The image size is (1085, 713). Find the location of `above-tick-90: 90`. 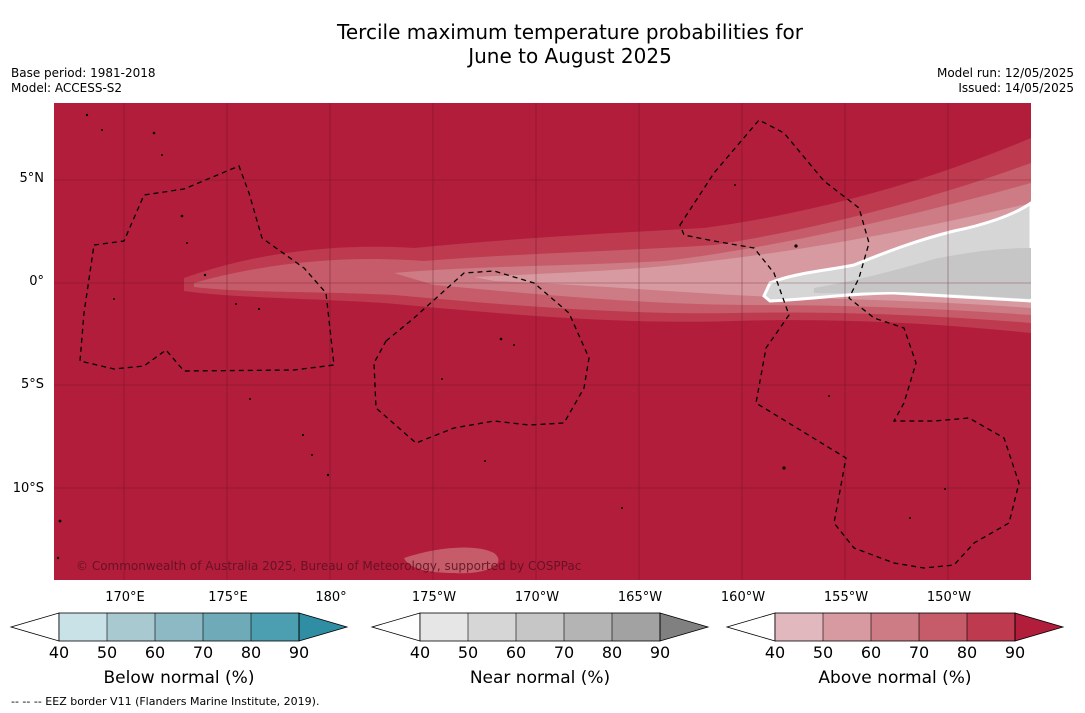

above-tick-90: 90 is located at coordinates (1015, 652).